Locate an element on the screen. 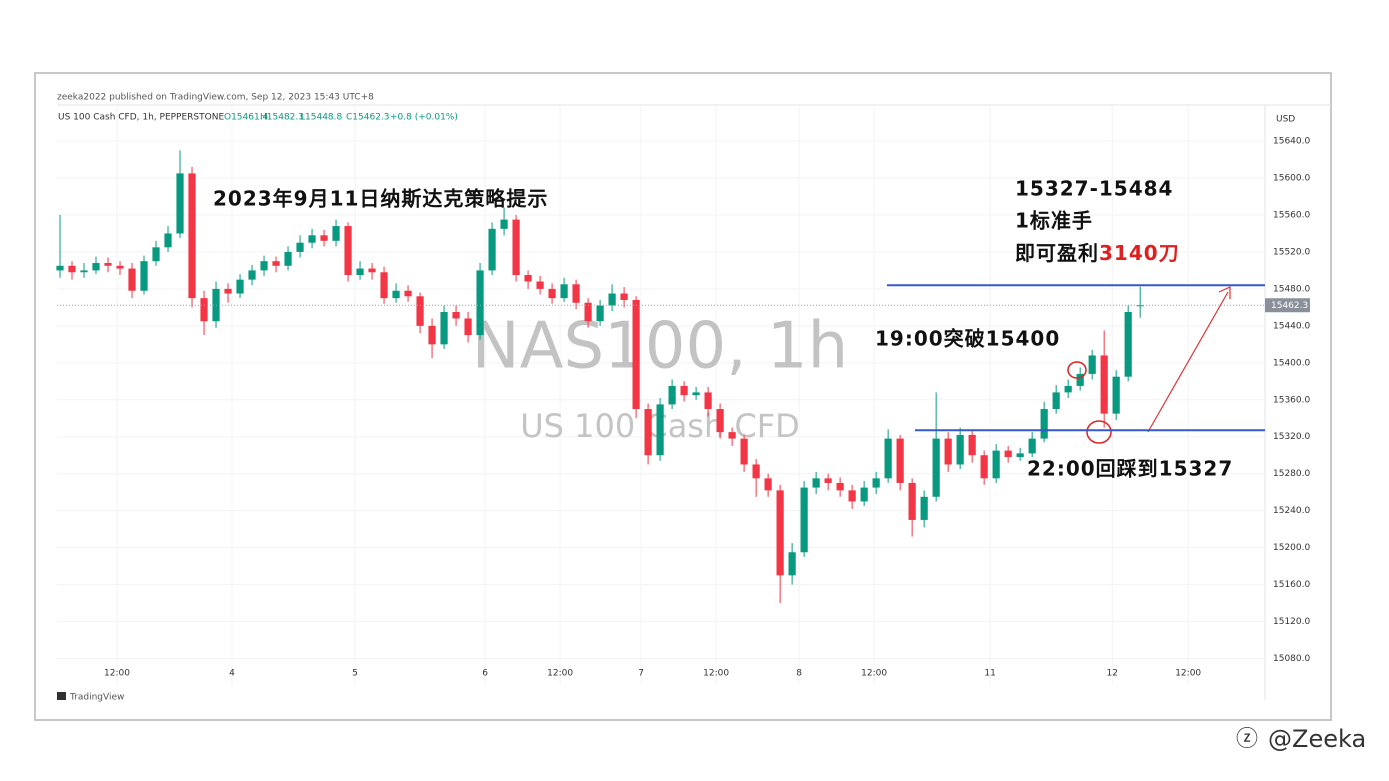 The width and height of the screenshot is (1389, 781). logo: TradingView is located at coordinates (96, 698).